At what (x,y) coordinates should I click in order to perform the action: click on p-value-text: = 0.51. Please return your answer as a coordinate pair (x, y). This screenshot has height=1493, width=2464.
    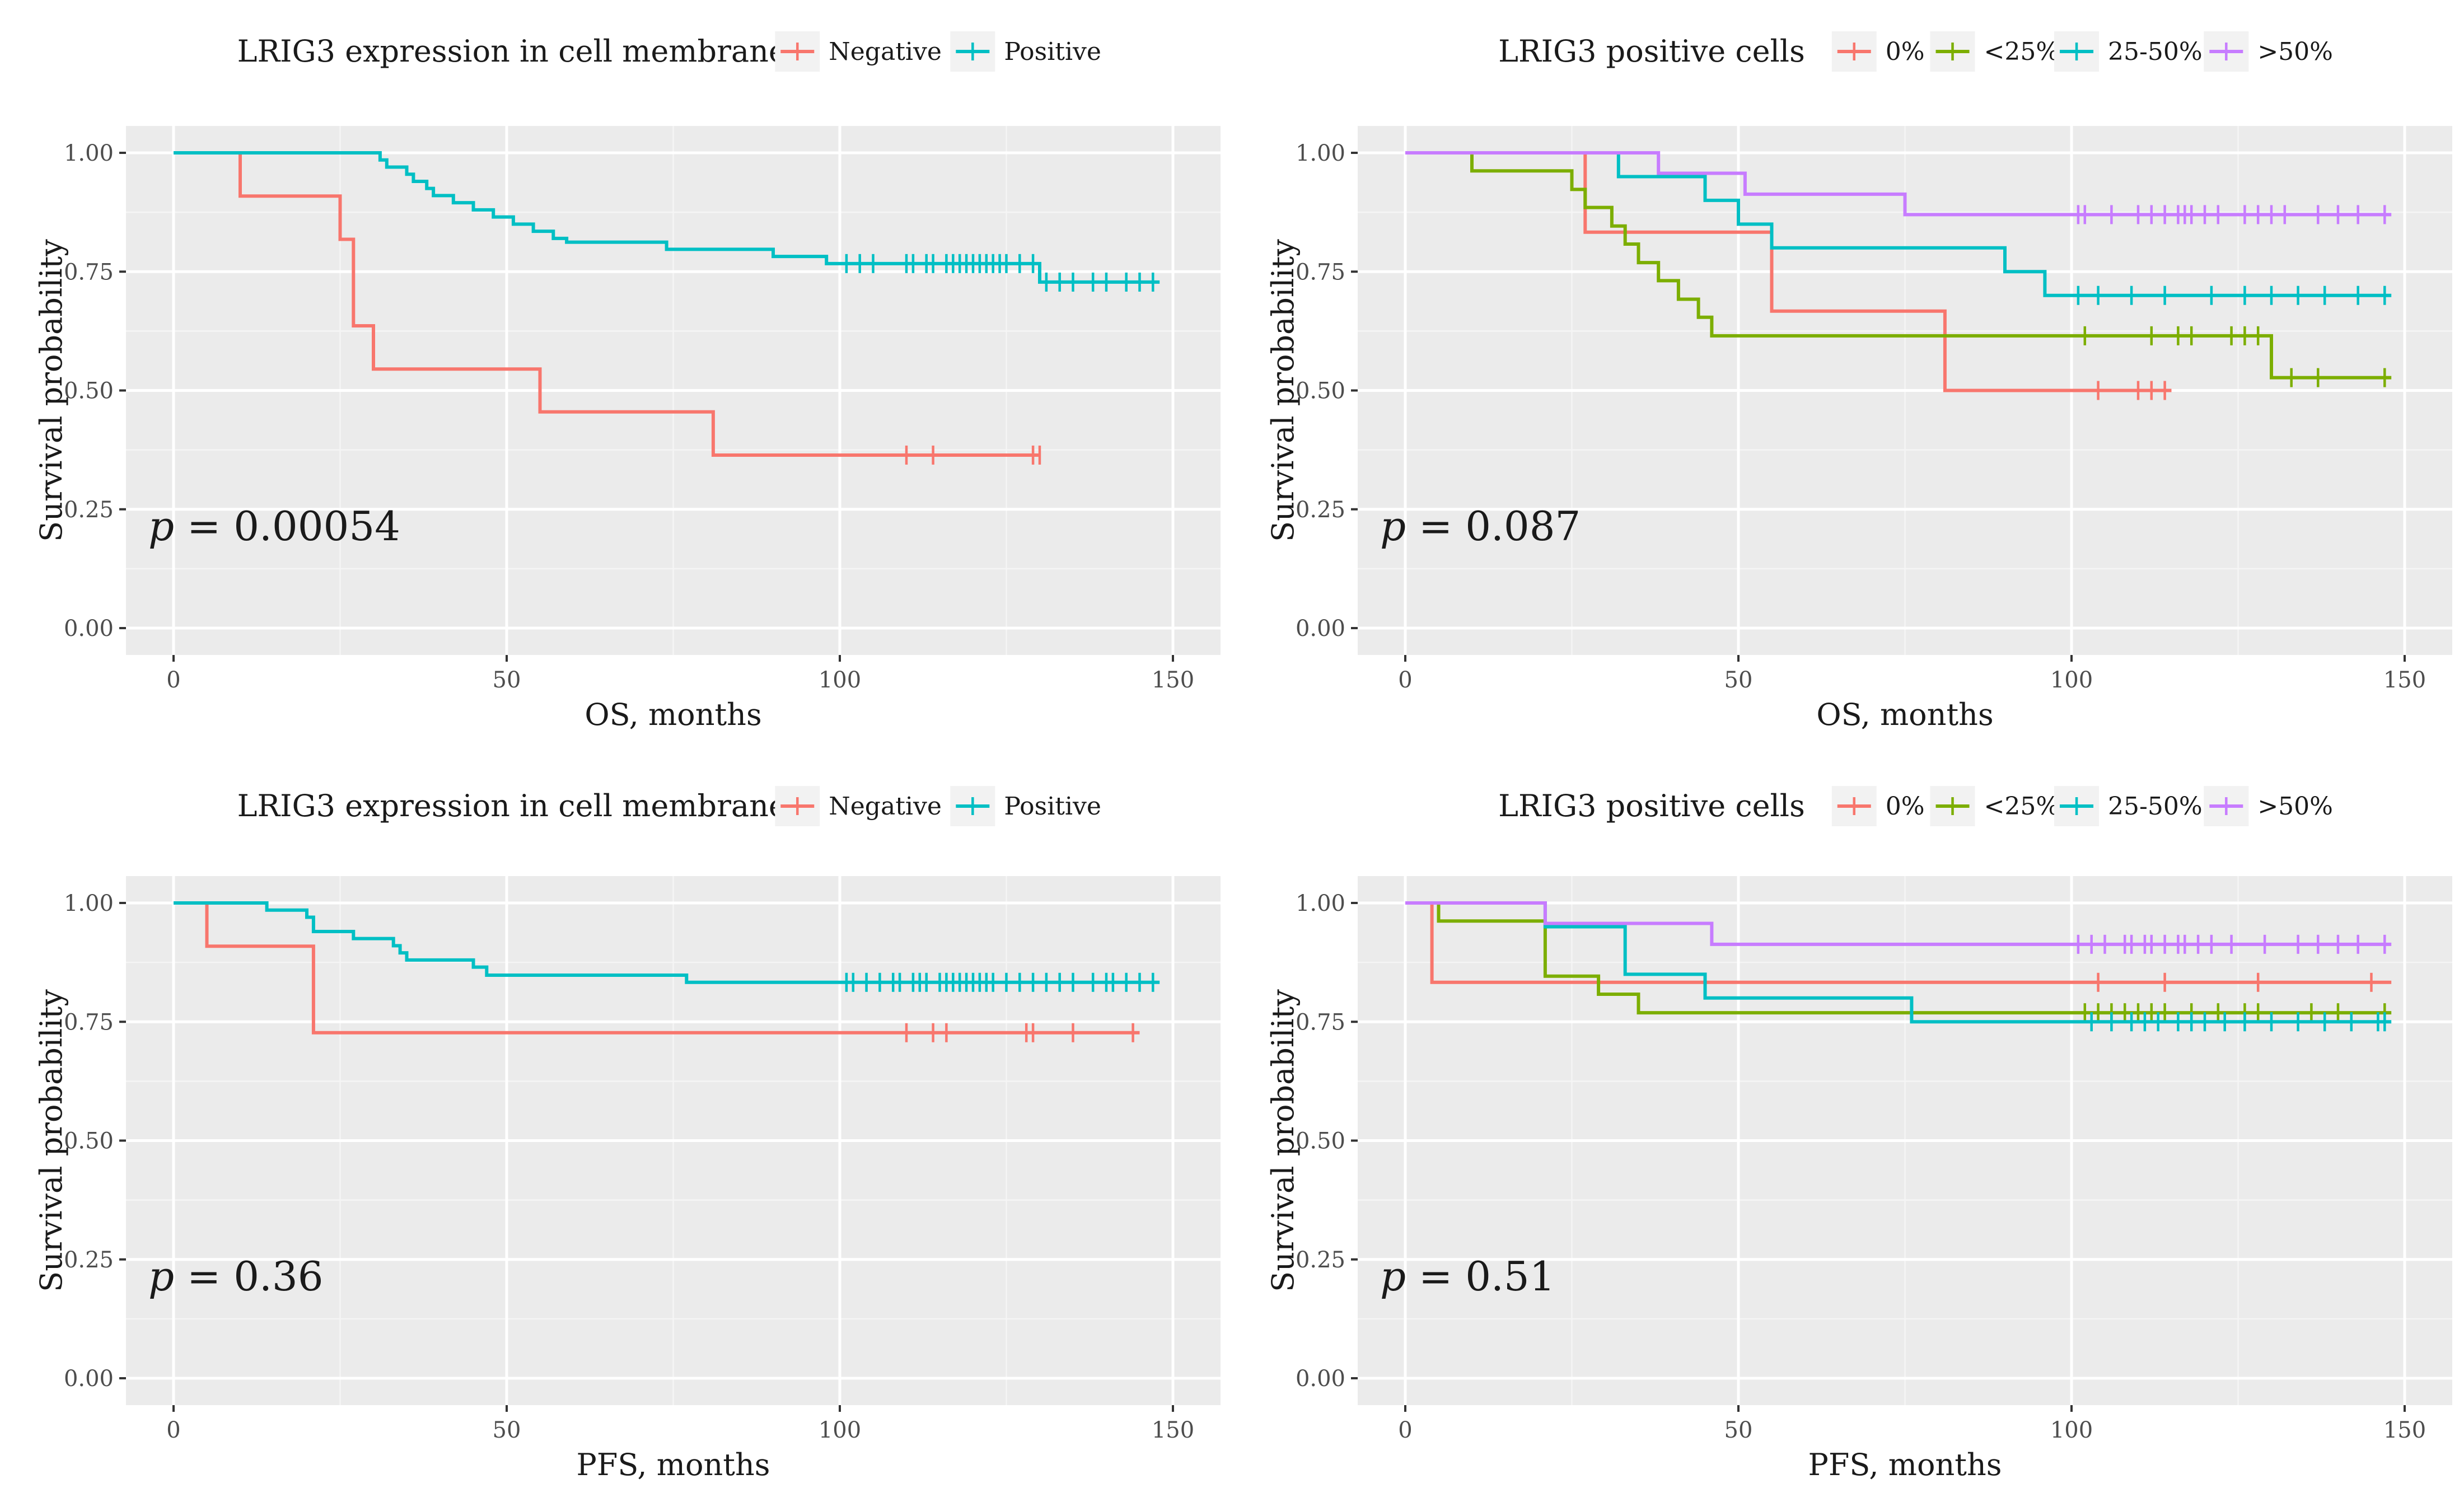
    Looking at the image, I should click on (1480, 1276).